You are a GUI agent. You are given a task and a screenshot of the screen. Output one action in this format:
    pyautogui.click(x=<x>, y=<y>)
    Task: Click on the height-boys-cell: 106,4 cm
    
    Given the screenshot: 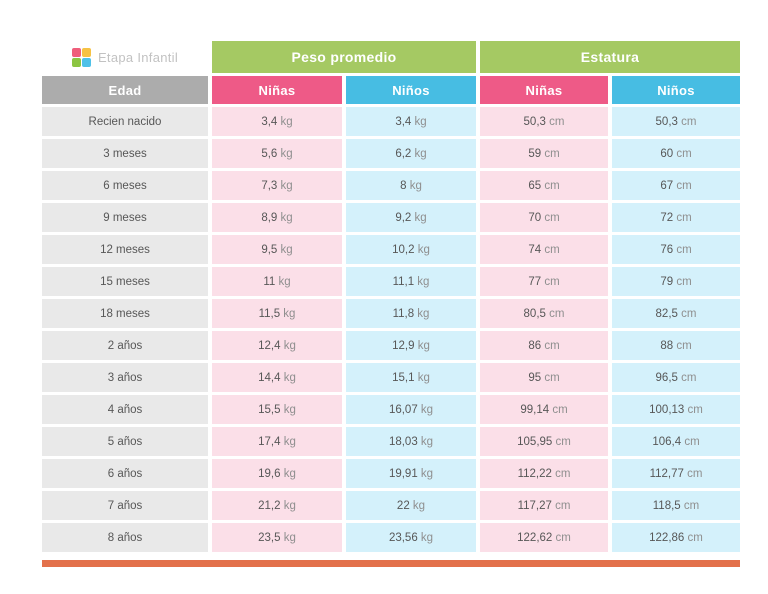 What is the action you would take?
    pyautogui.click(x=676, y=441)
    